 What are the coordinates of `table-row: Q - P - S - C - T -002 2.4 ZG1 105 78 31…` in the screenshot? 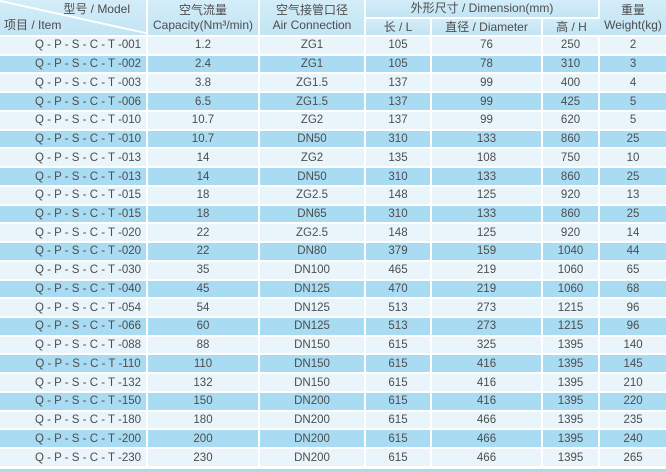 It's located at (333, 65).